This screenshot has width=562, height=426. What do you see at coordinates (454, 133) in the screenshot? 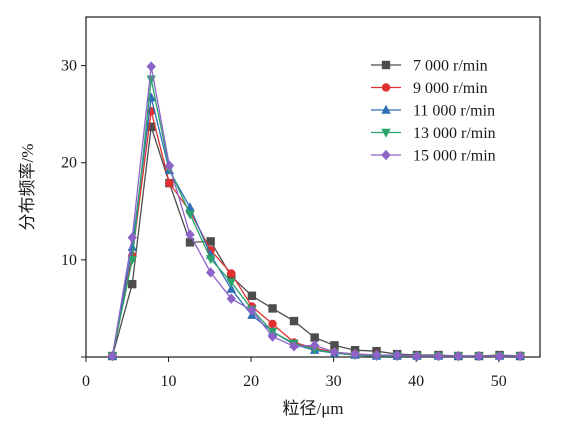
I see `legend-label: 13 000 r/min` at bounding box center [454, 133].